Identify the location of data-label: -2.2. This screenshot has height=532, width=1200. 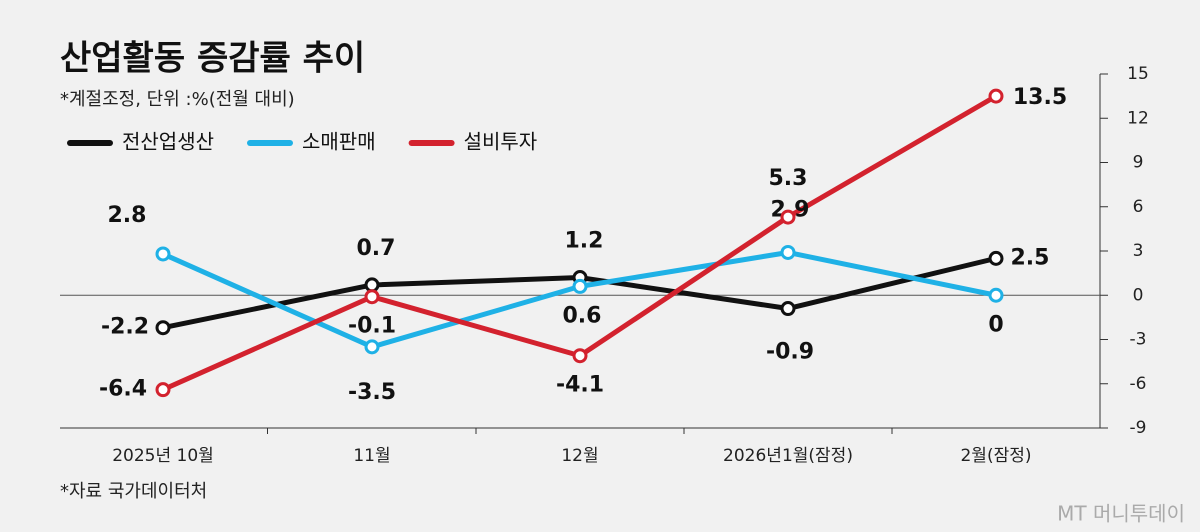
(125, 327).